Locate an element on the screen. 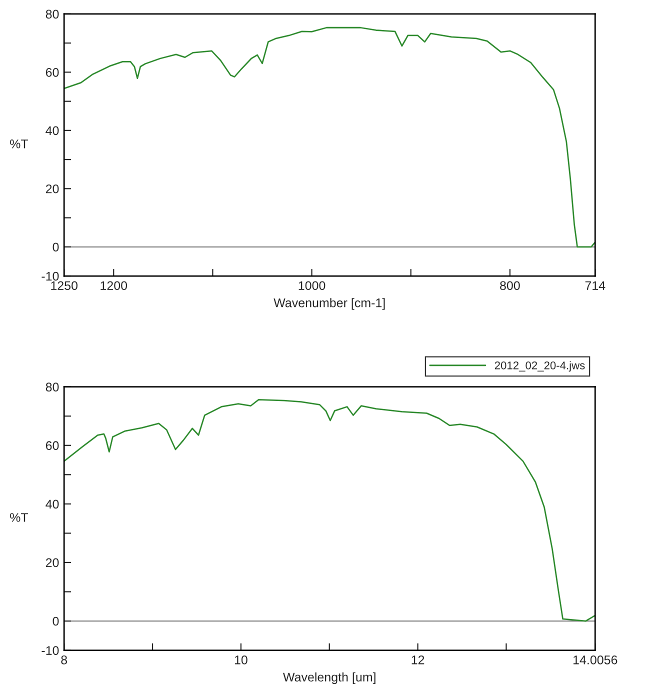 This screenshot has height=697, width=654. x-tick-label: 800 is located at coordinates (510, 285).